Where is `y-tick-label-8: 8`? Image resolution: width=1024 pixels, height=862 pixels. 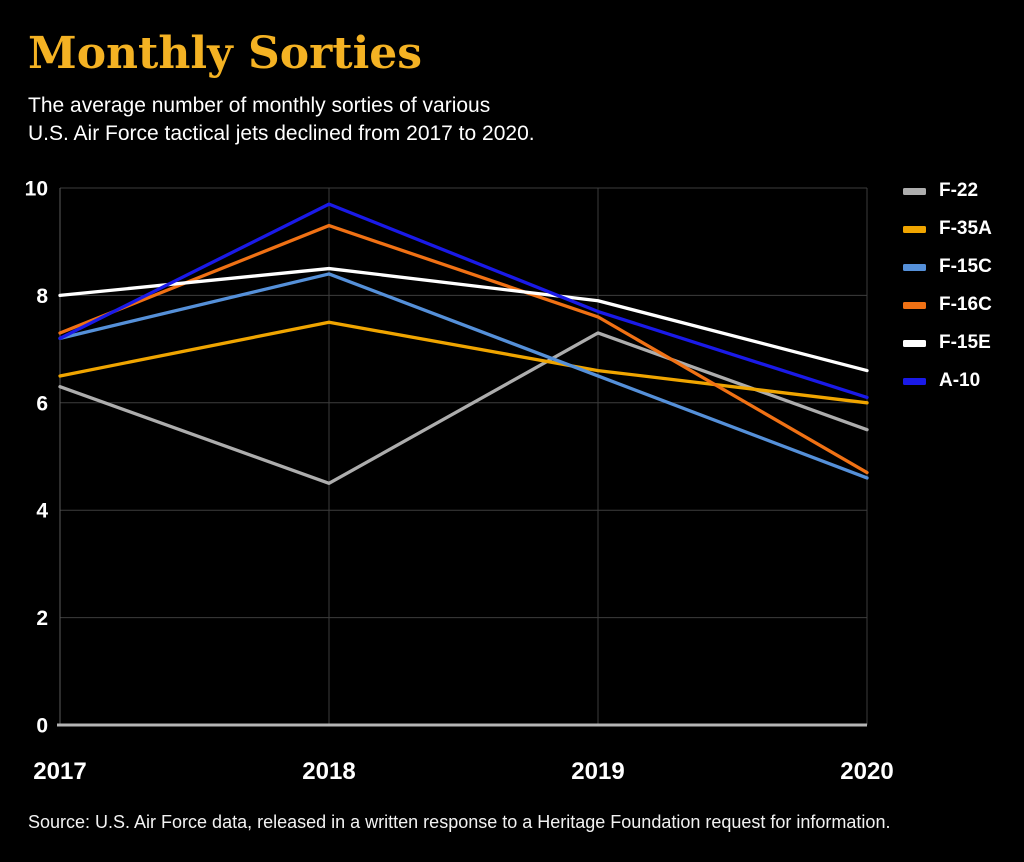 y-tick-label-8: 8 is located at coordinates (42, 296).